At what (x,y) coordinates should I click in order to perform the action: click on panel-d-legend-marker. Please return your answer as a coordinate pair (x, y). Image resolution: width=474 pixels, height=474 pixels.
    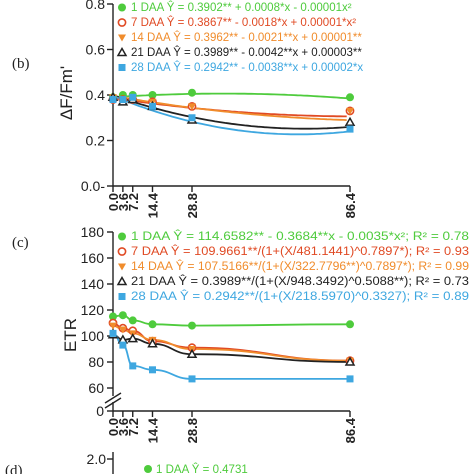
    Looking at the image, I should click on (148, 469).